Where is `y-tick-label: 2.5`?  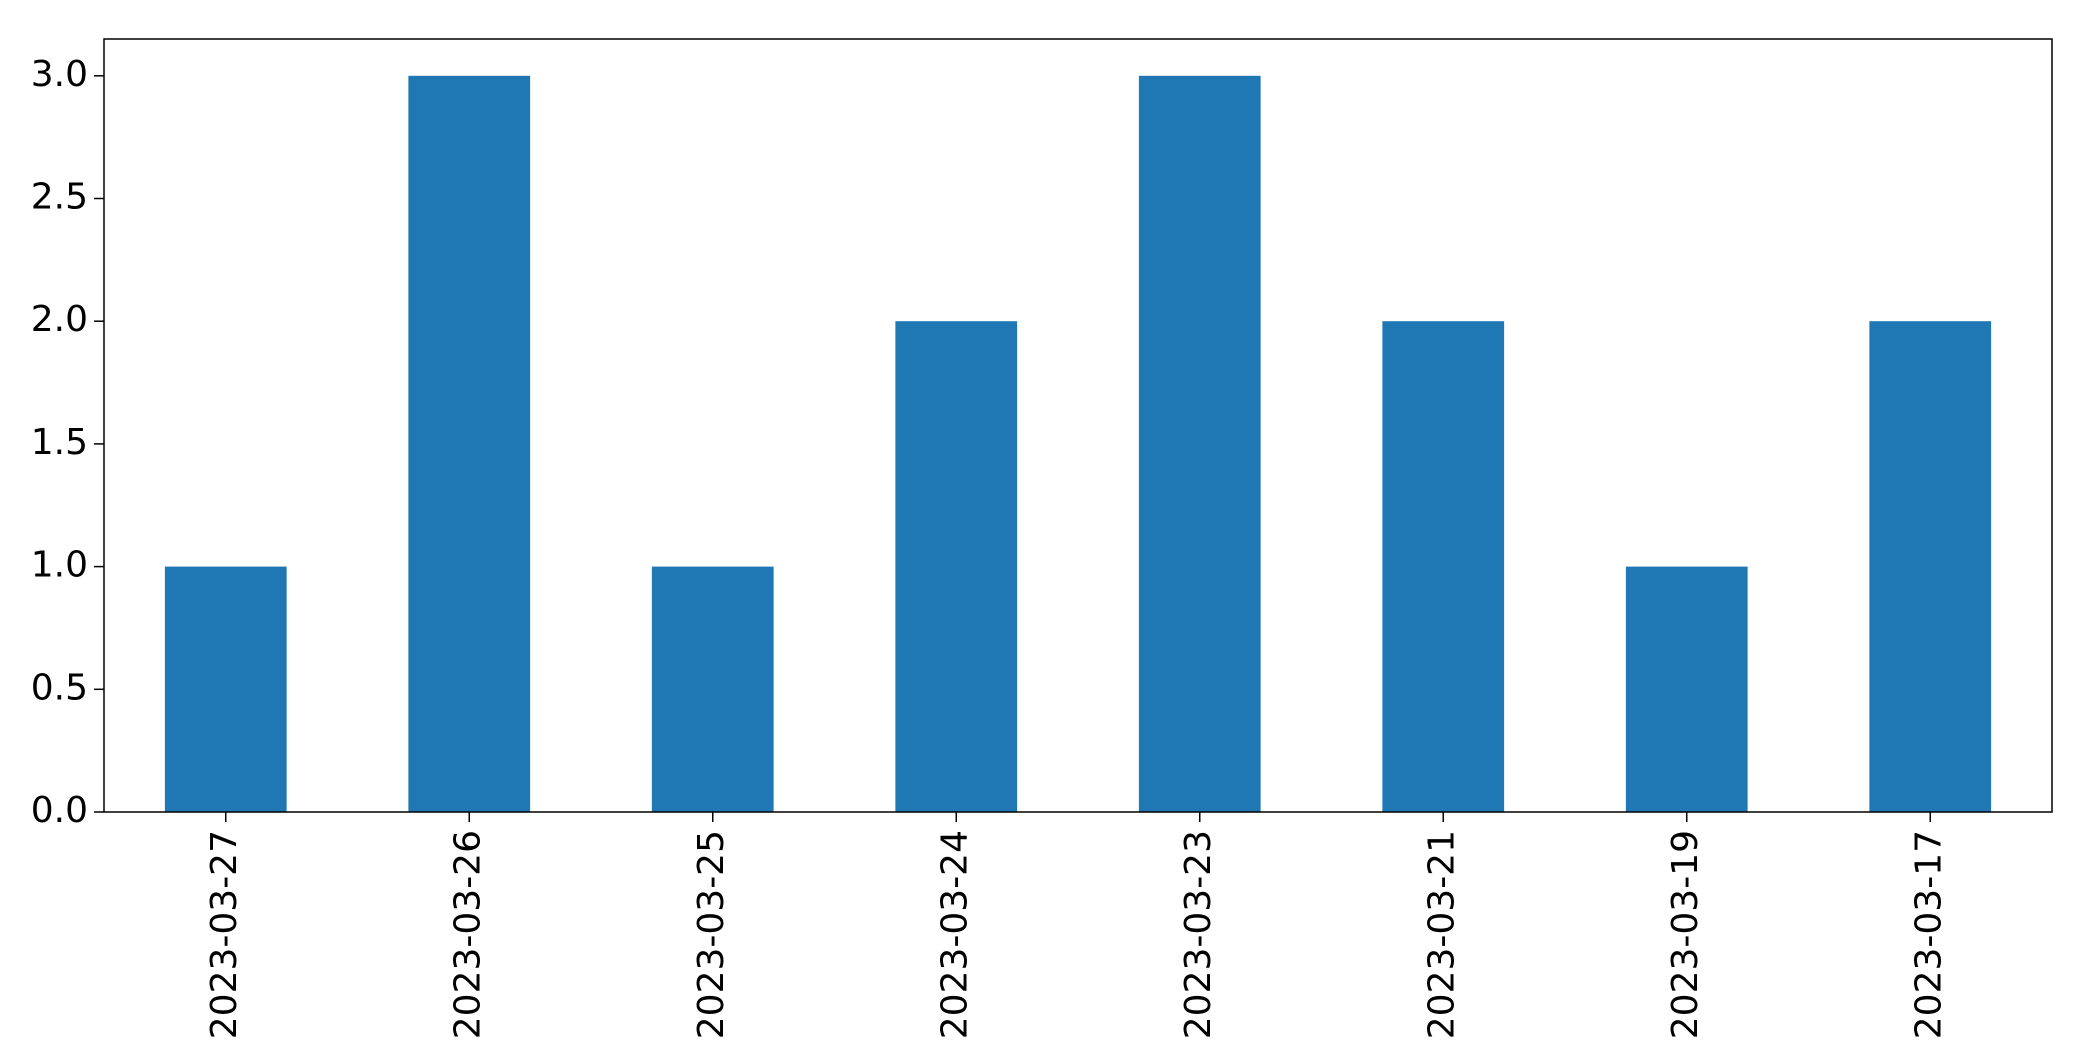 y-tick-label: 2.5 is located at coordinates (59, 197).